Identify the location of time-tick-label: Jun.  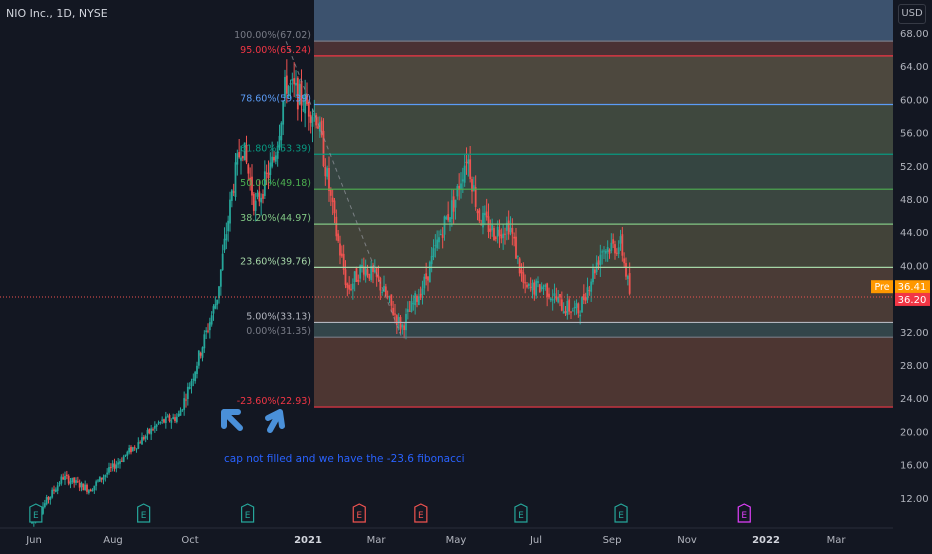
(33, 540).